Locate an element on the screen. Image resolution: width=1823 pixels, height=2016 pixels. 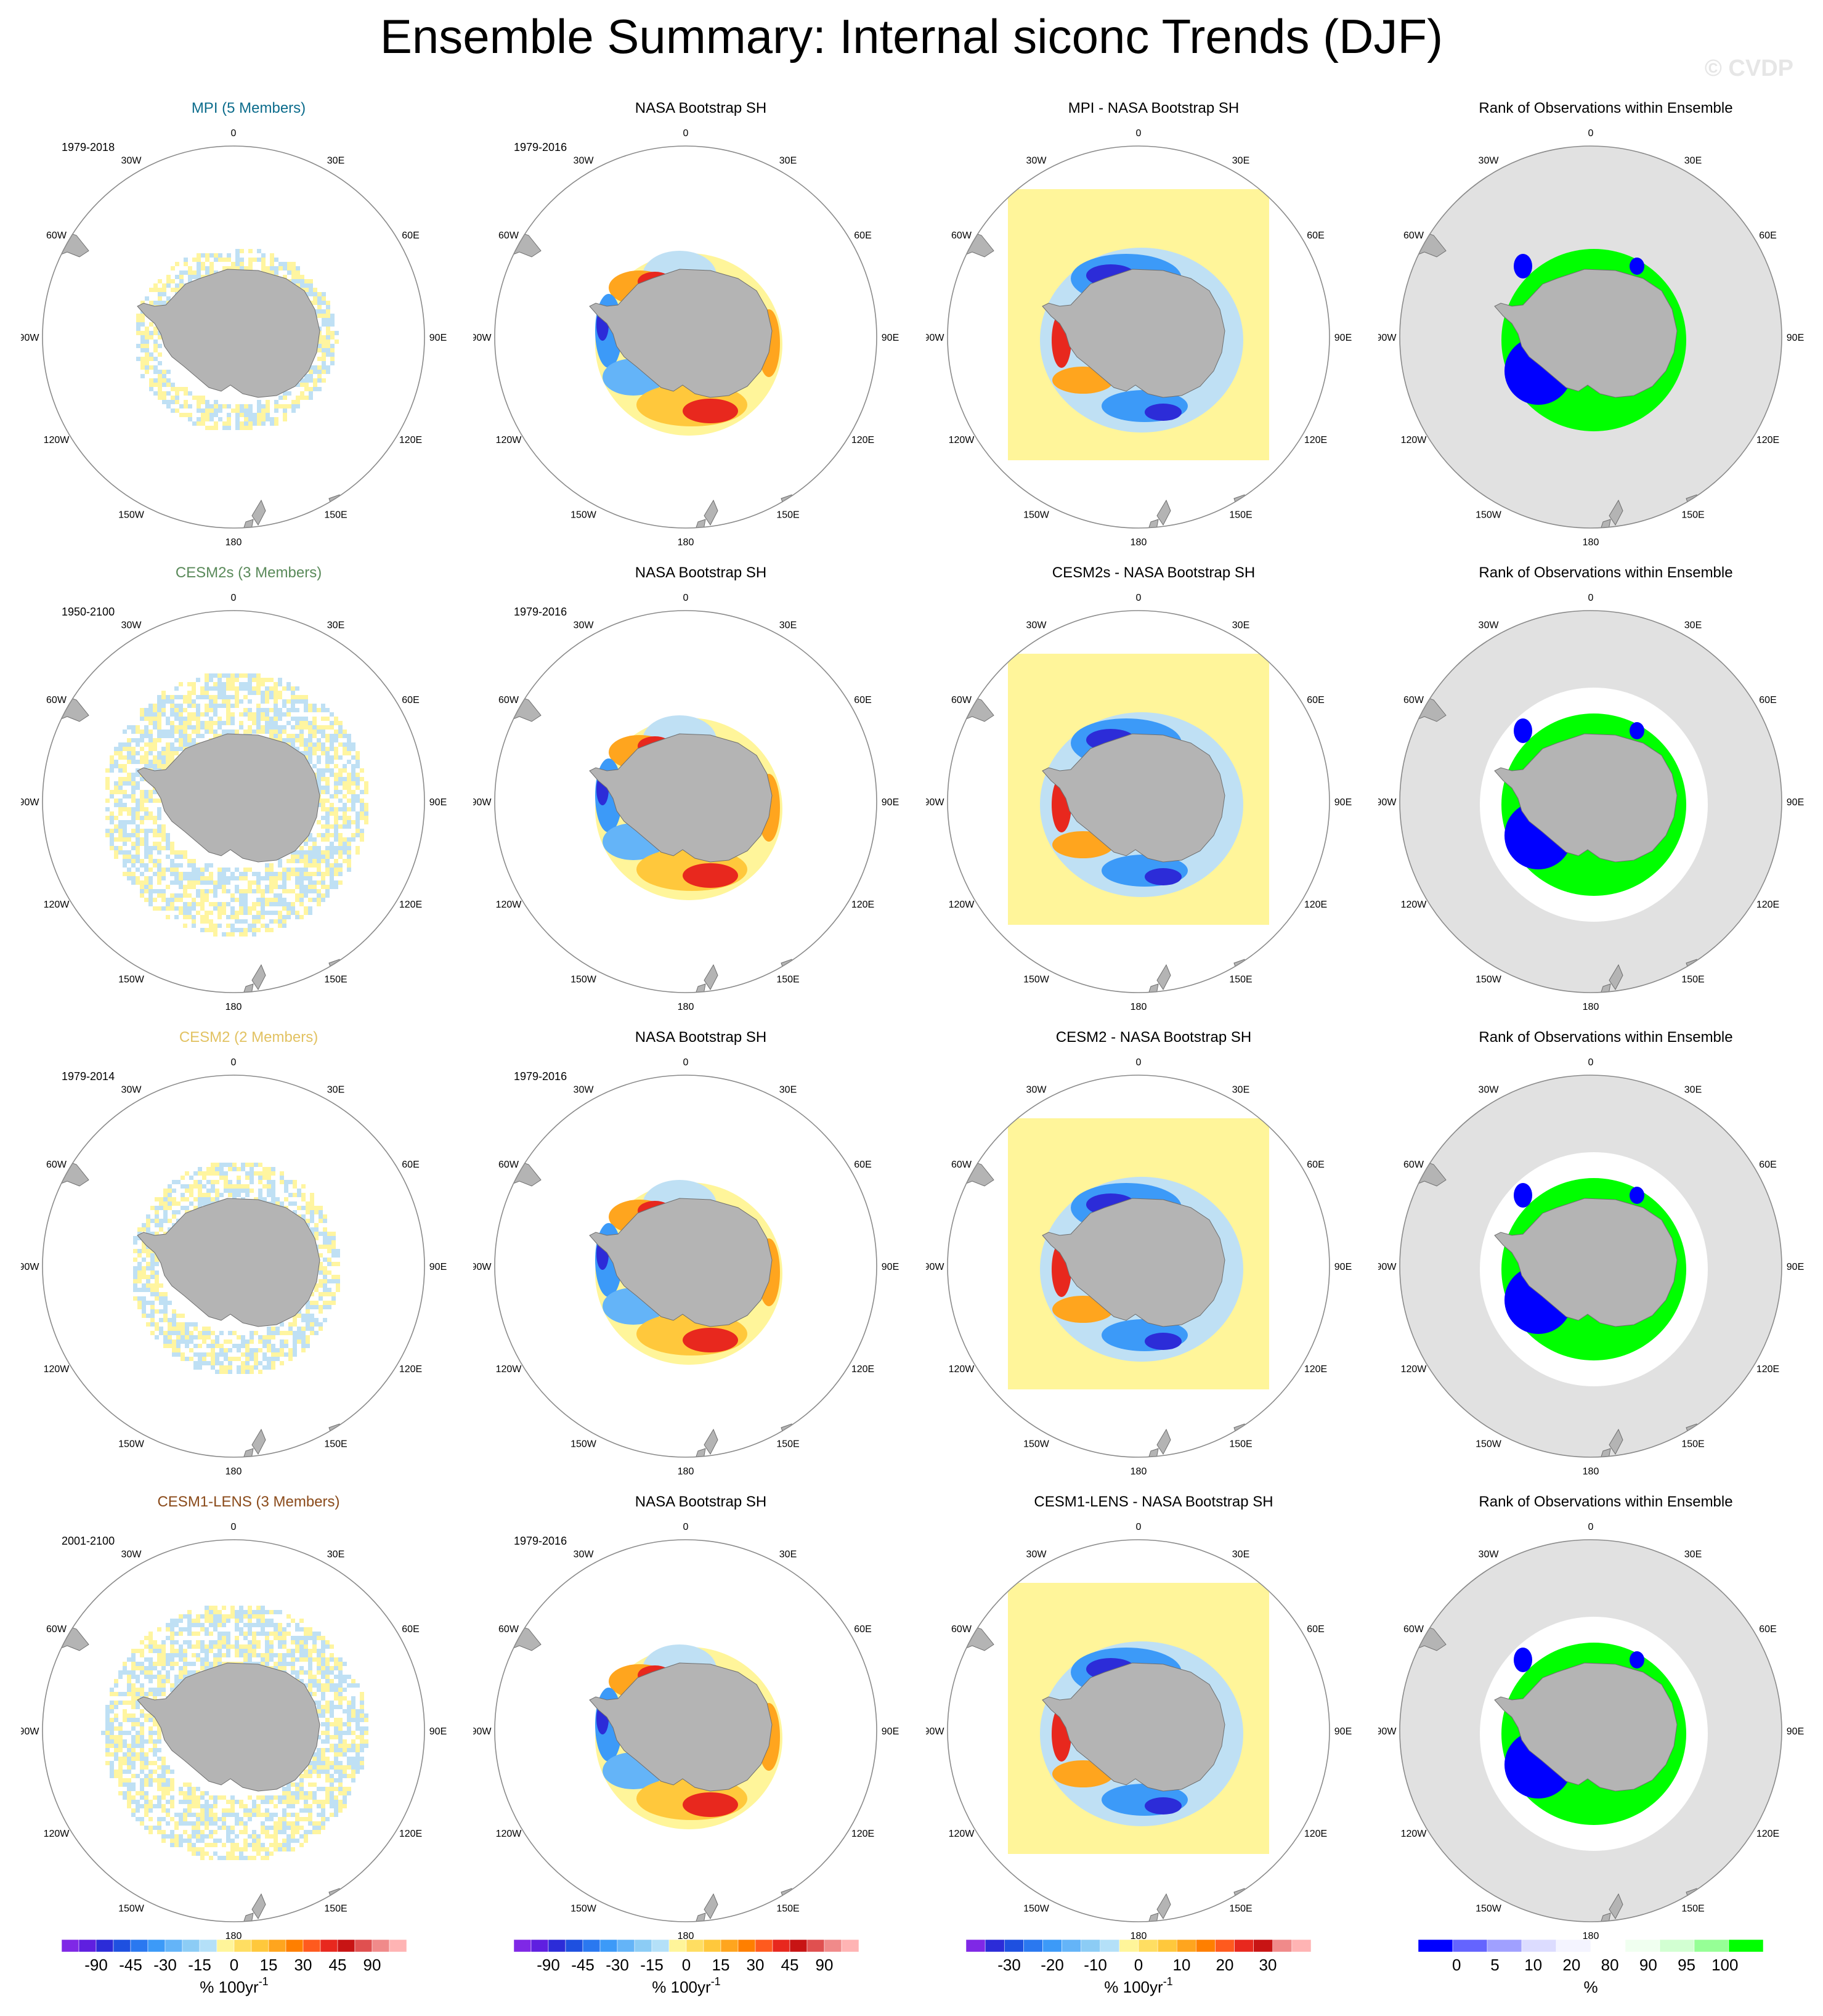
colorbar-tick: 100 is located at coordinates (1724, 1965).